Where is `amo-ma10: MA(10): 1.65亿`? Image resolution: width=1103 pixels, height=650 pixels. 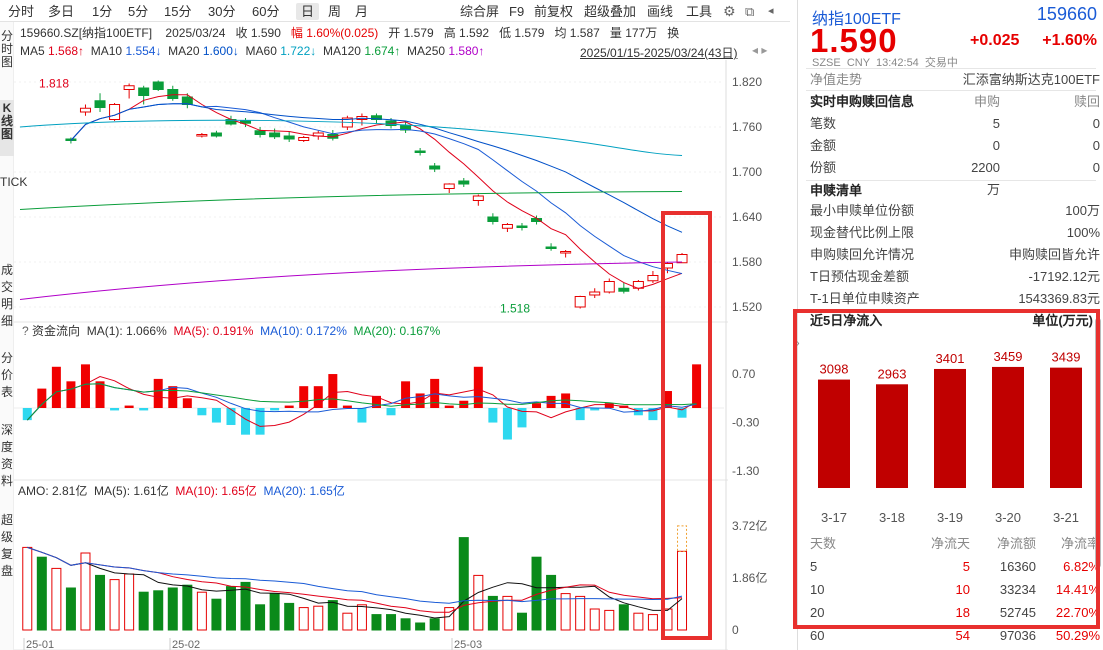
amo-ma10: MA(10): 1.65亿 is located at coordinates (216, 491).